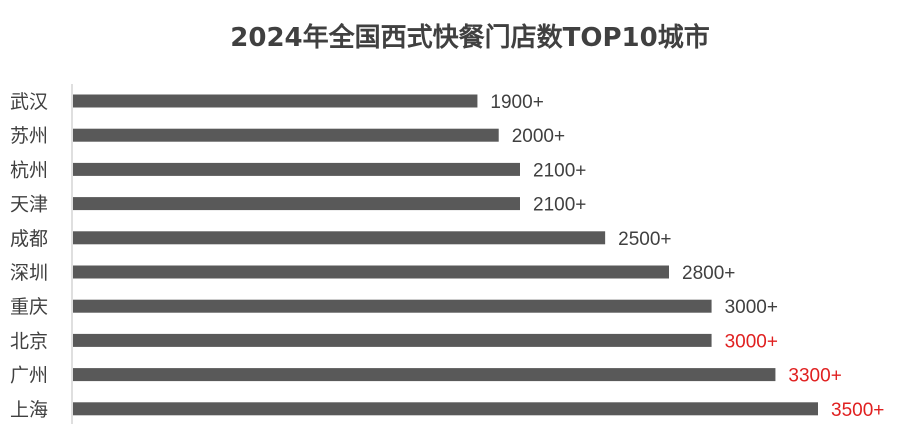 Image resolution: width=900 pixels, height=447 pixels. I want to click on category-label: 杭州, so click(29, 170).